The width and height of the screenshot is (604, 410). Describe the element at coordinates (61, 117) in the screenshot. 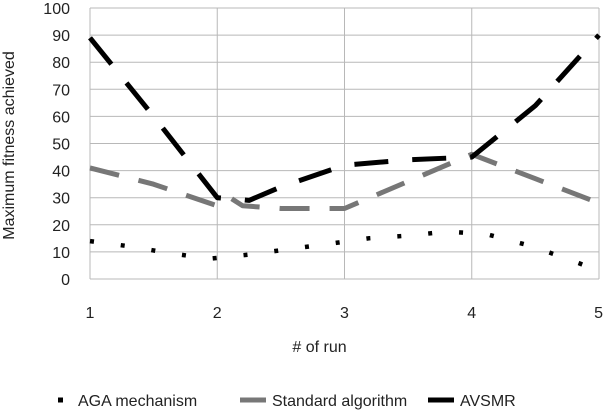

I see `y-tick-label: 60` at that location.